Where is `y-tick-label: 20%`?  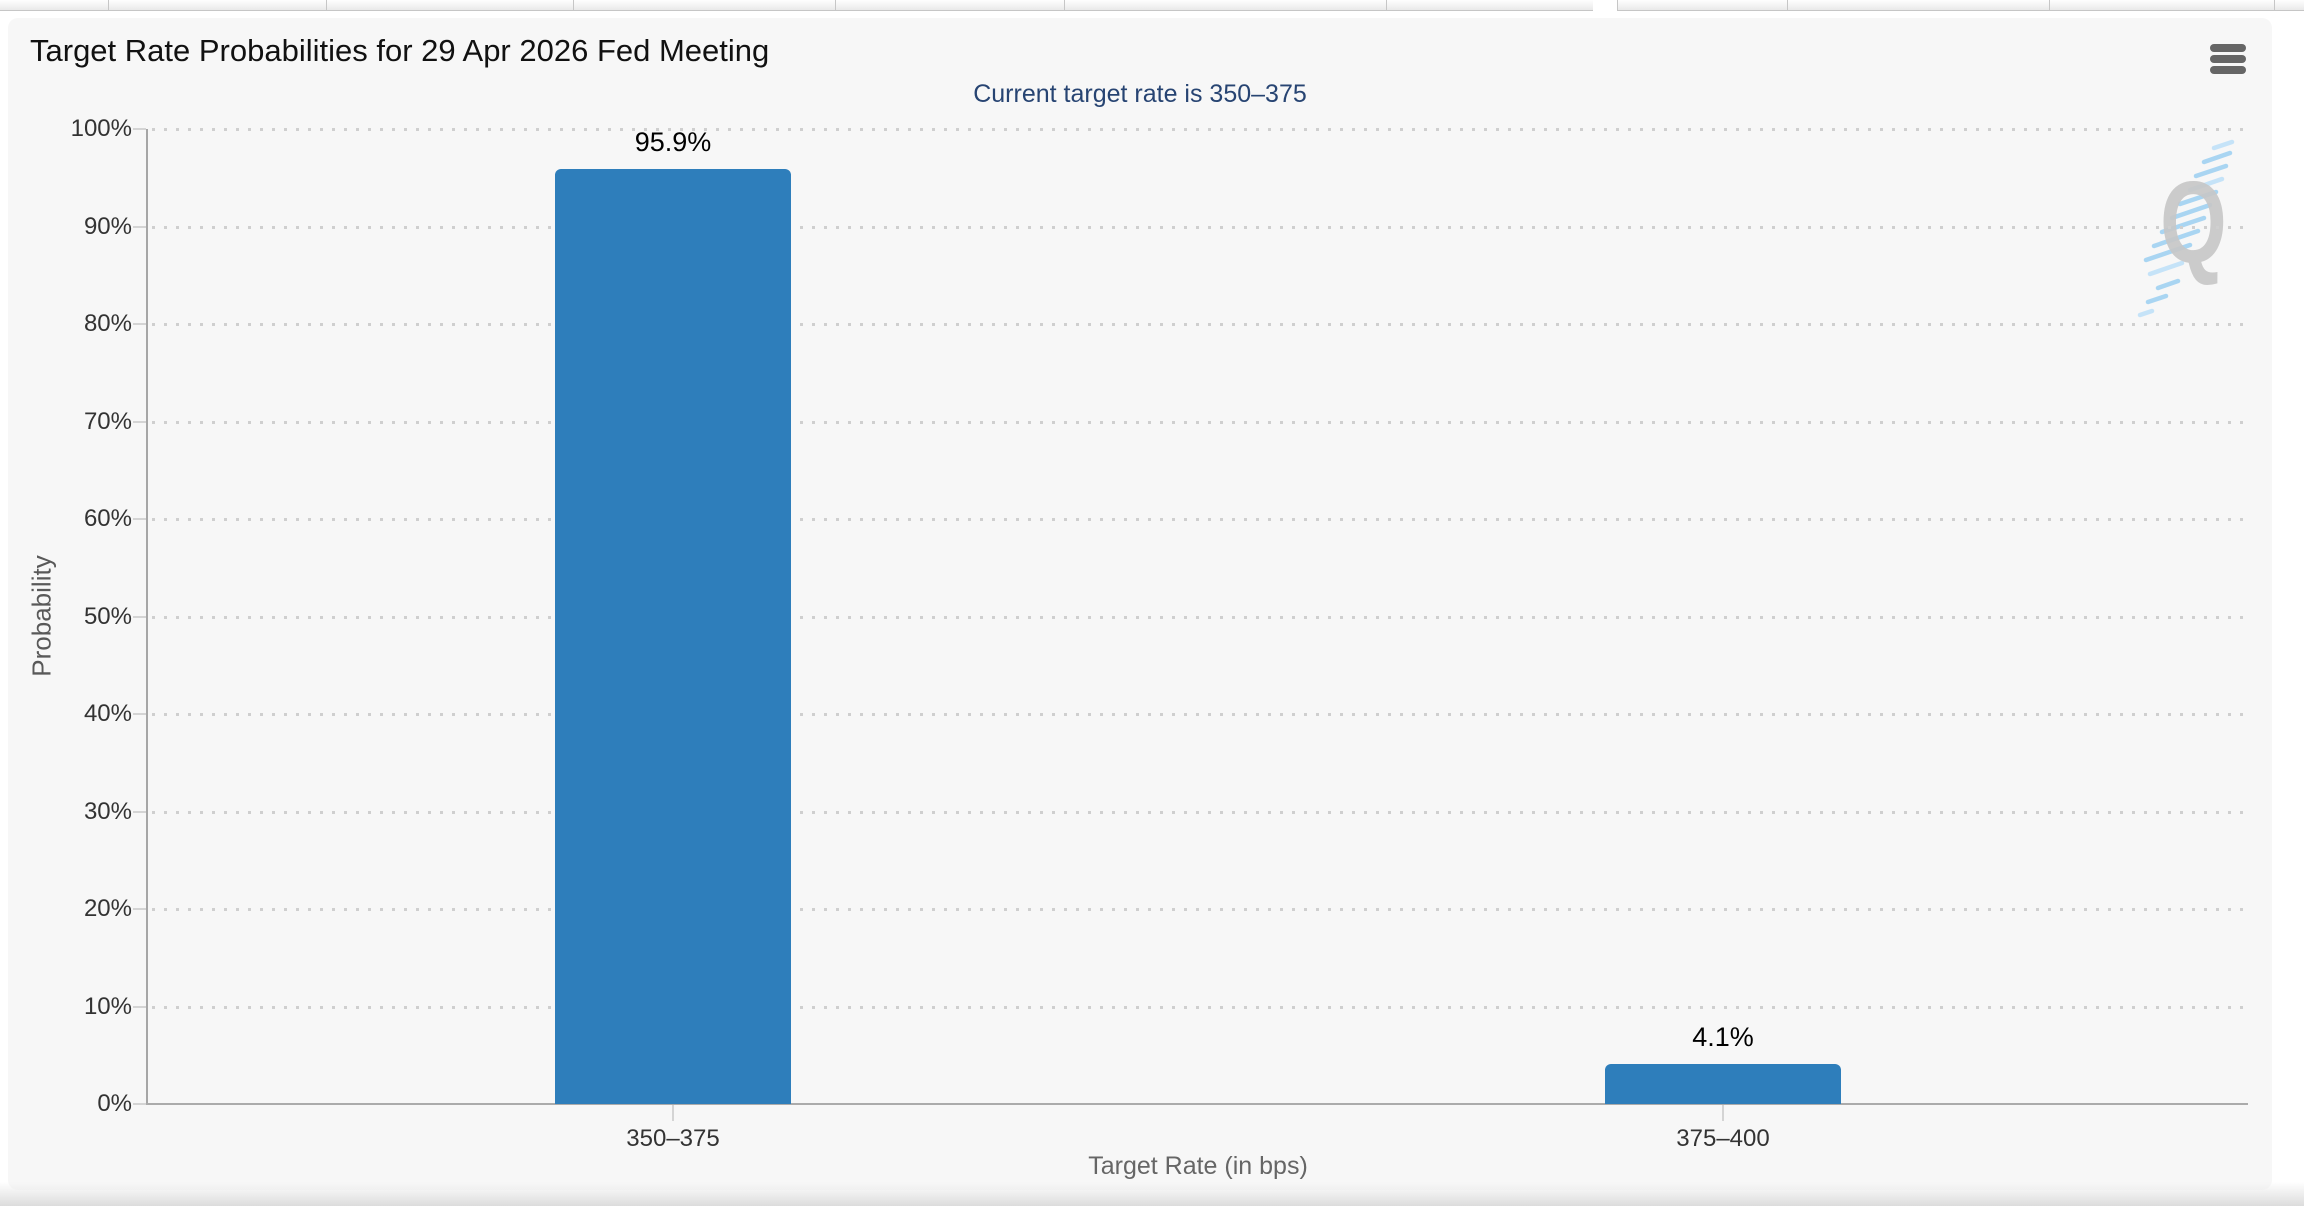 y-tick-label: 20% is located at coordinates (107, 908).